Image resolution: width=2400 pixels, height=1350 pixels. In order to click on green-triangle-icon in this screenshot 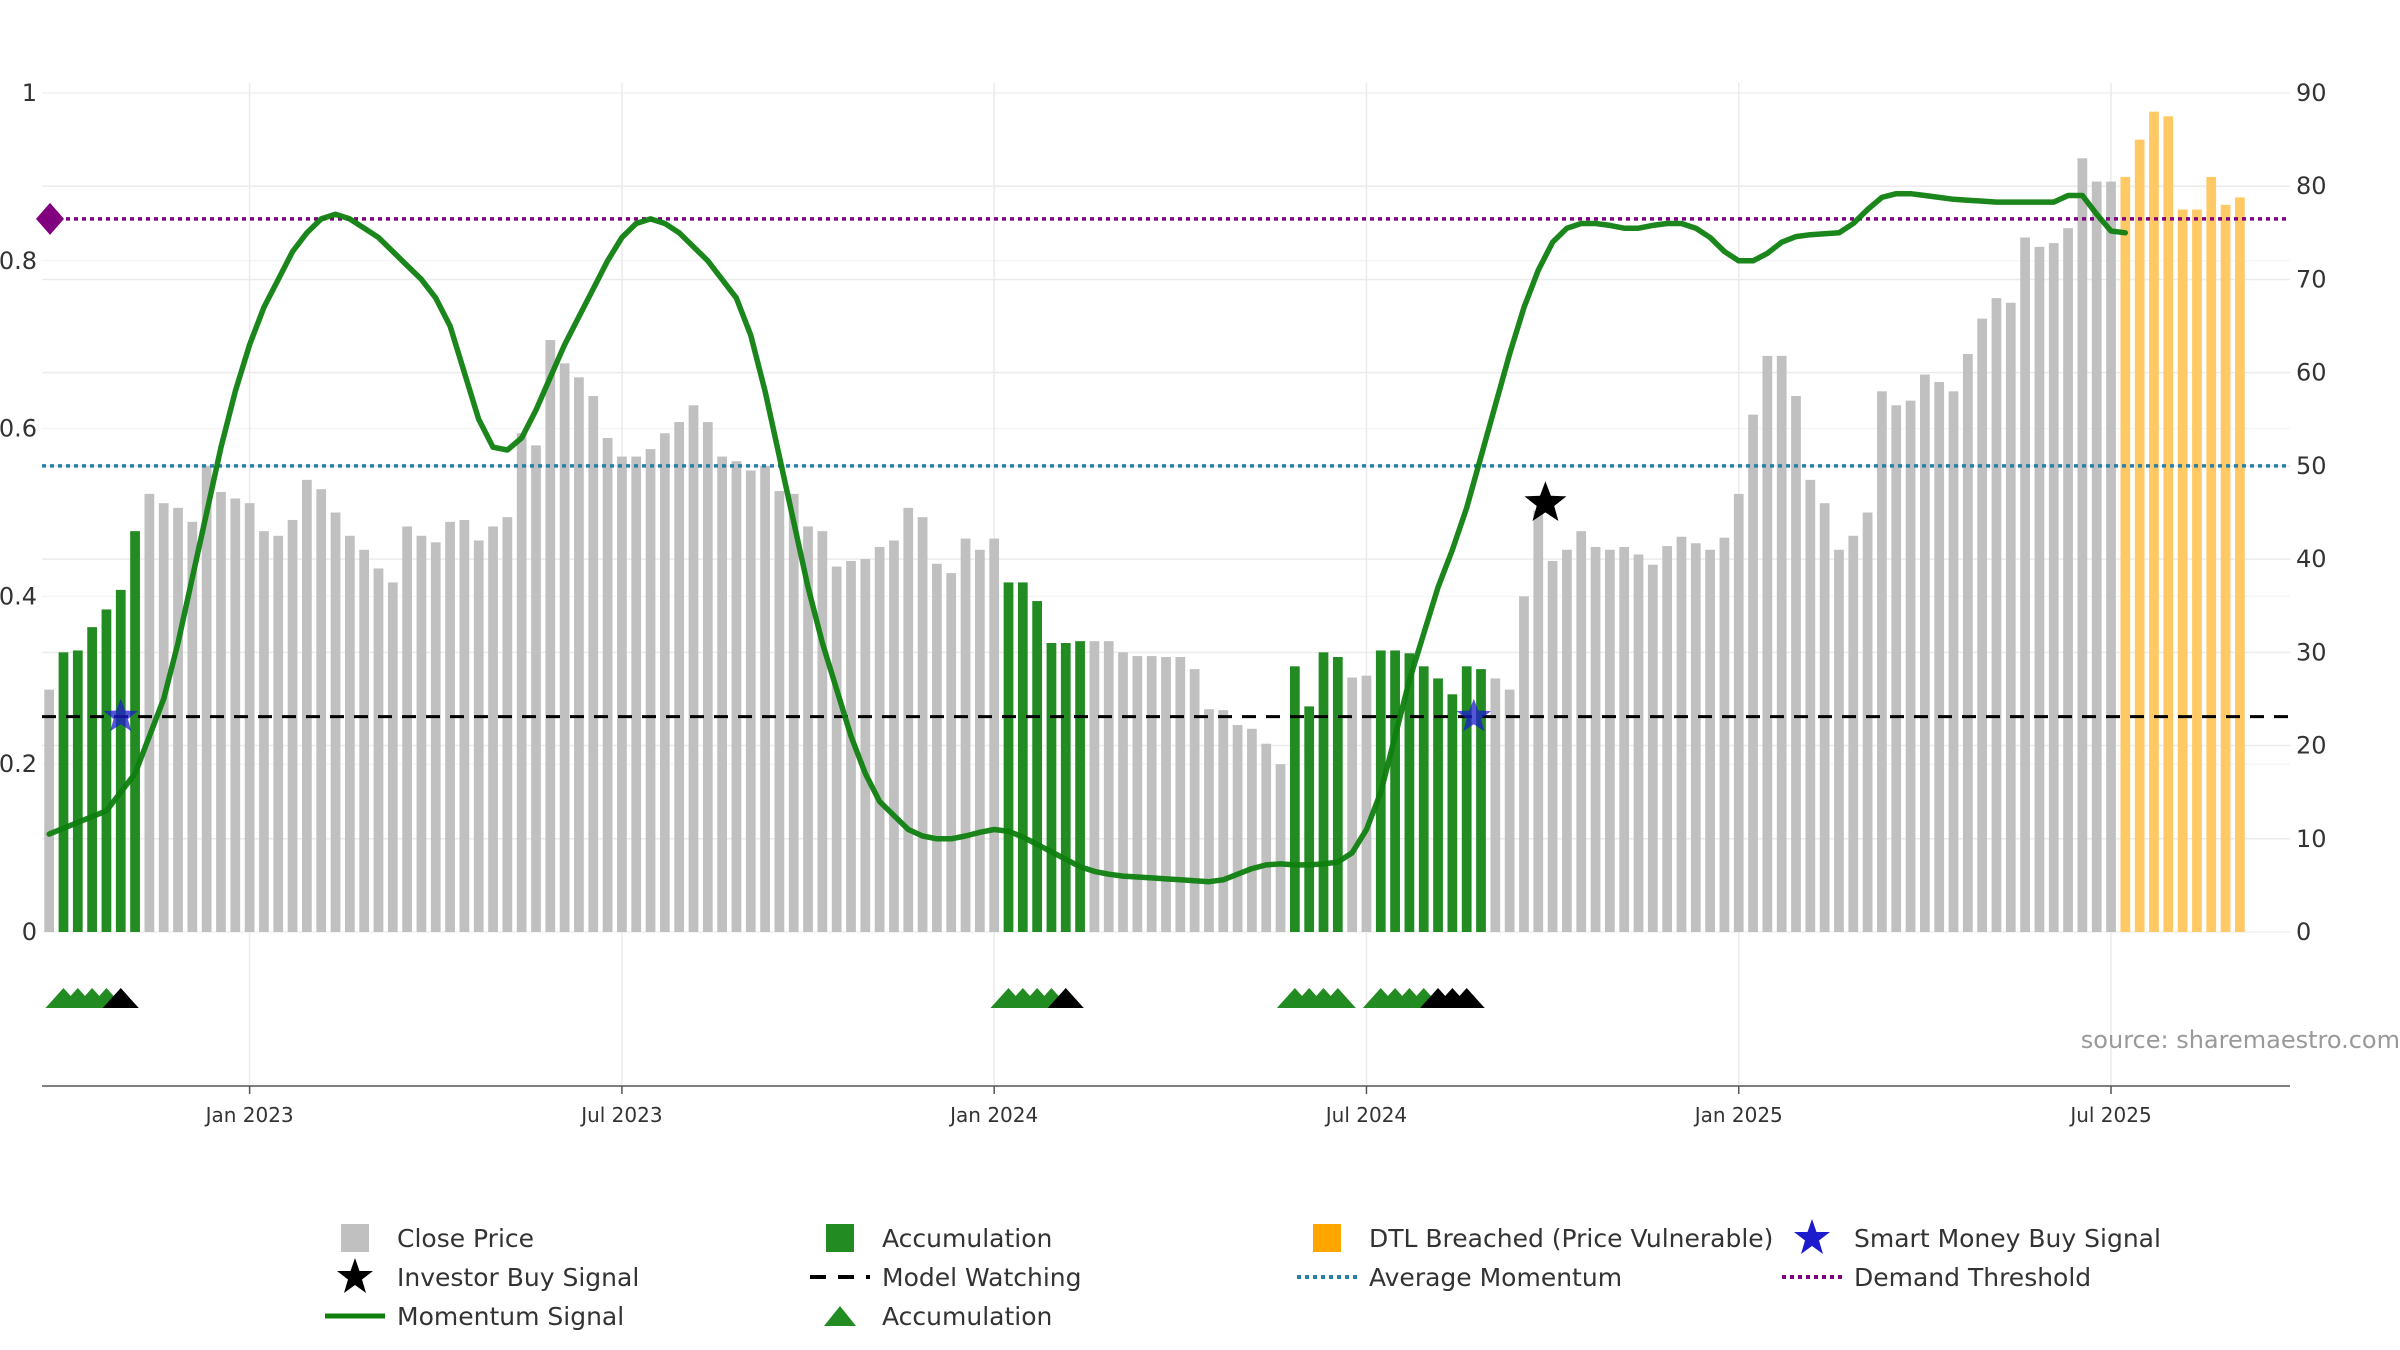, I will do `click(840, 1316)`.